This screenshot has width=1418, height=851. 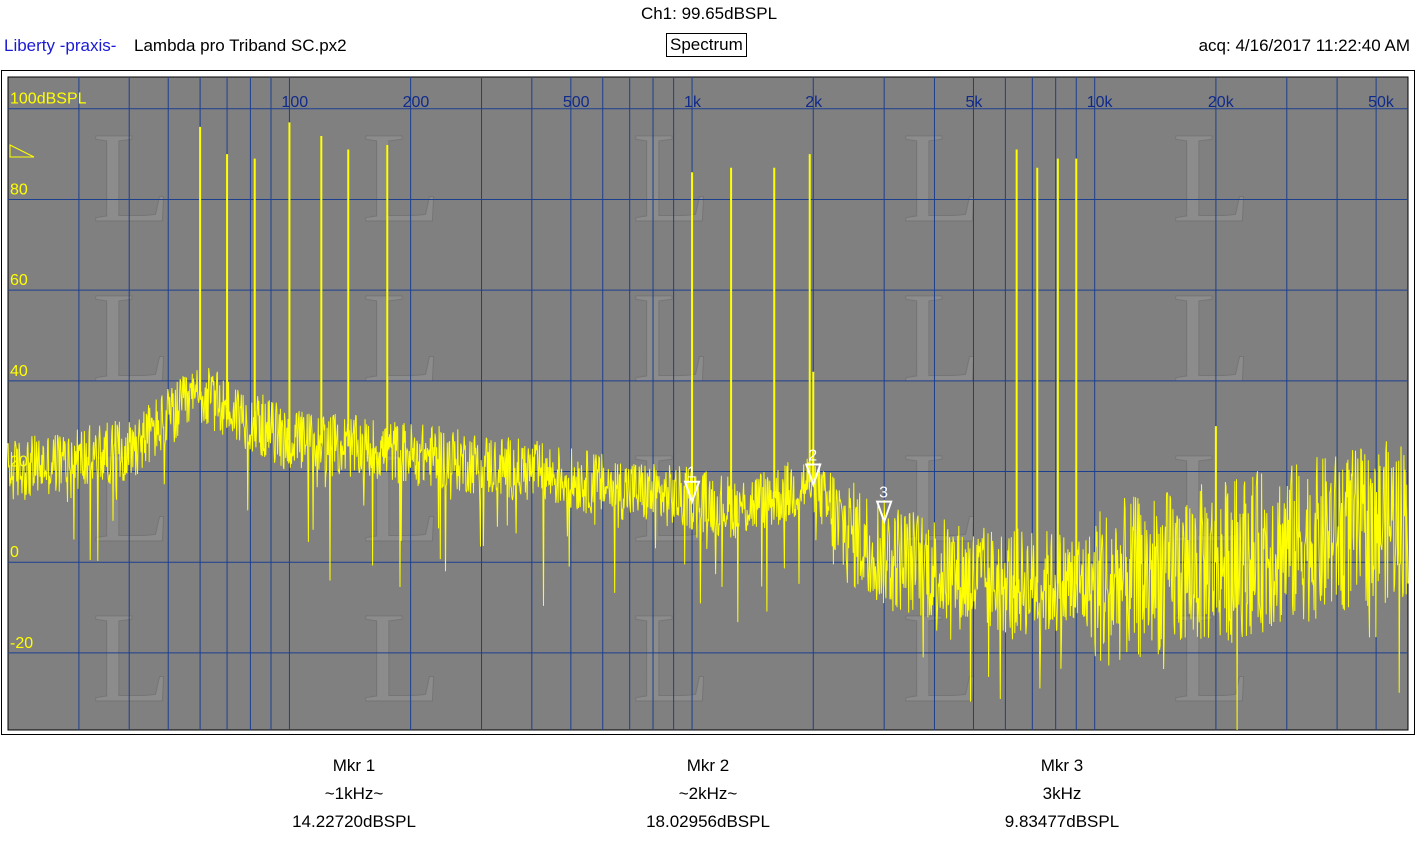 I want to click on marker-3-label: 3, so click(x=883, y=493).